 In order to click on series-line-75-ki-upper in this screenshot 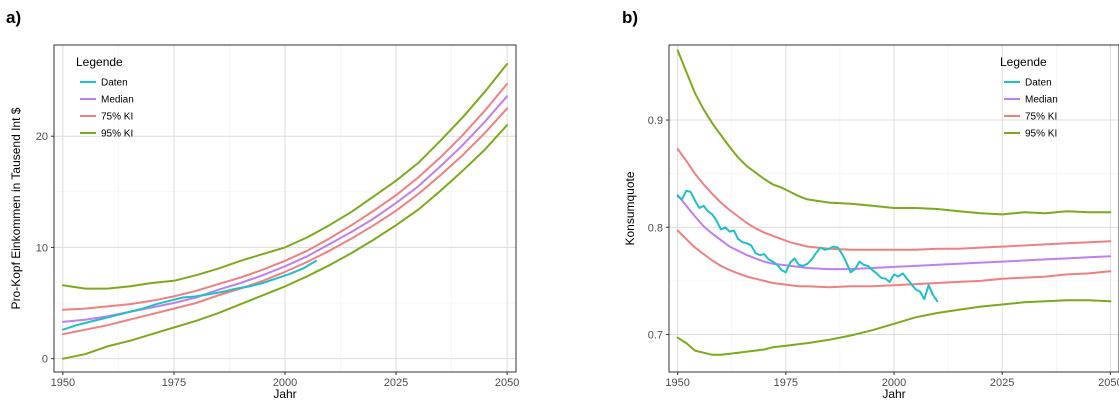, I will do `click(894, 199)`.